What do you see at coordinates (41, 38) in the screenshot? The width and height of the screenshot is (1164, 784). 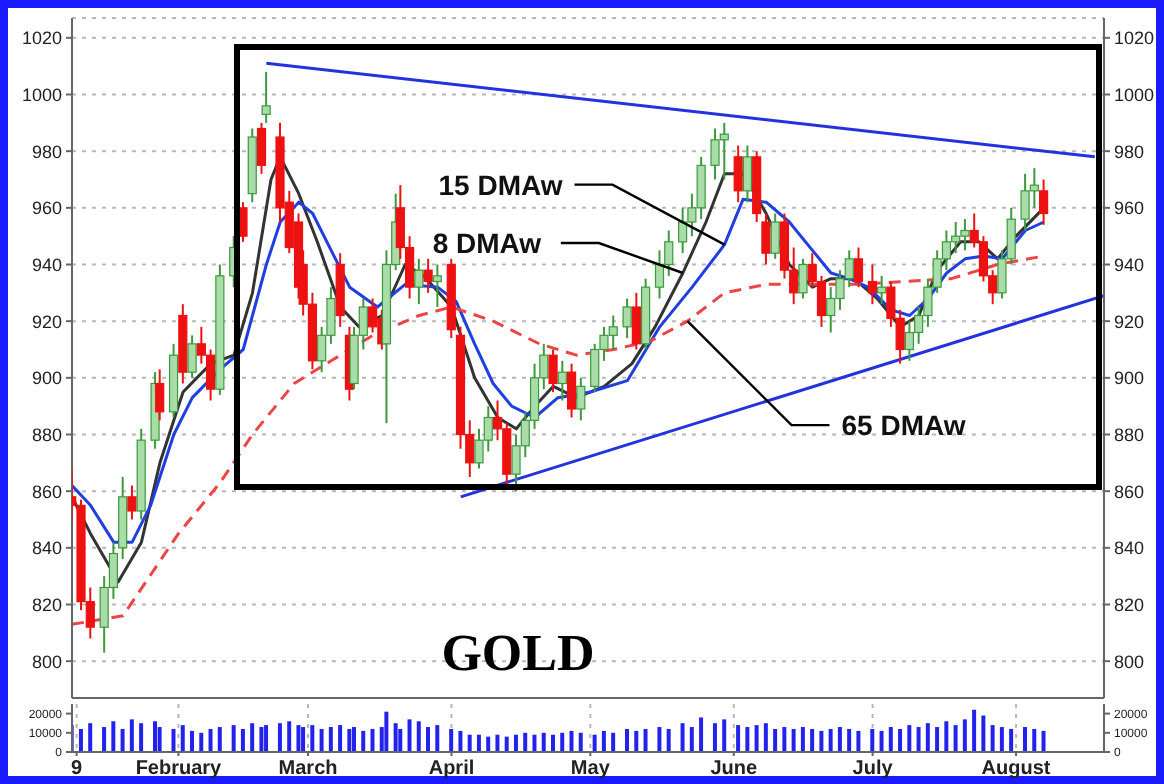 I see `y-tick-label: 1020` at bounding box center [41, 38].